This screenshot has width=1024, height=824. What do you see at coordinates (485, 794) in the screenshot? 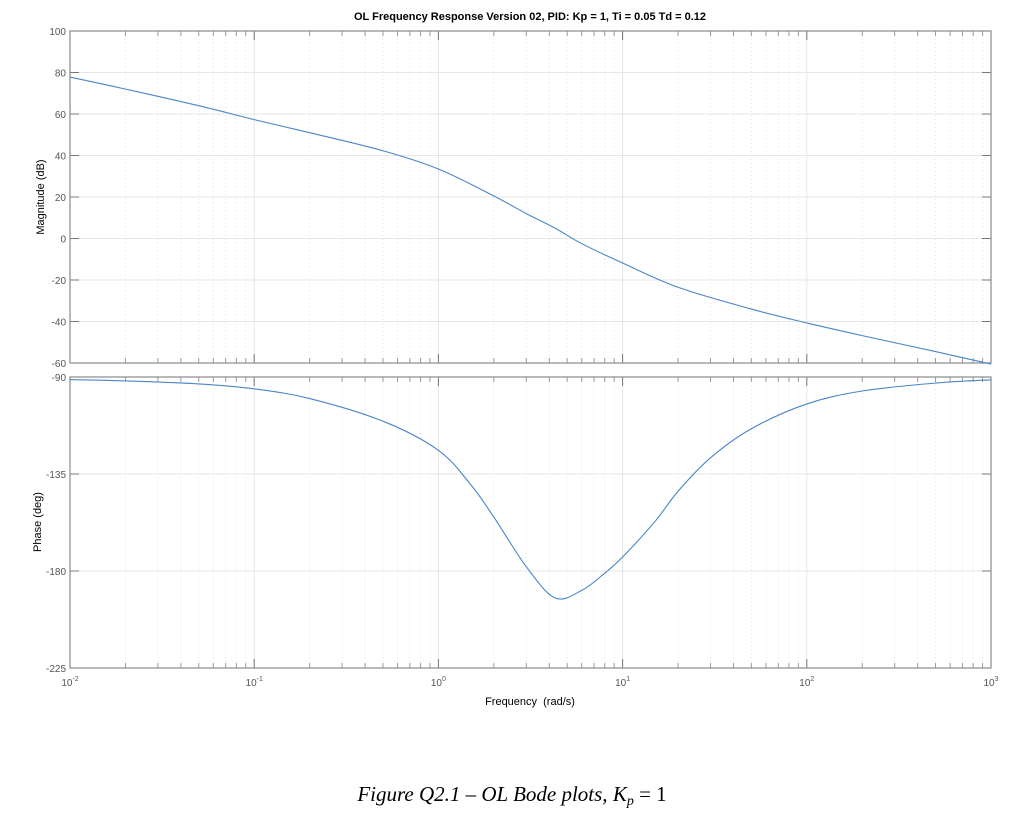
I see `caption-prefix: Figure Q2.1 – OL Bode plots,` at bounding box center [485, 794].